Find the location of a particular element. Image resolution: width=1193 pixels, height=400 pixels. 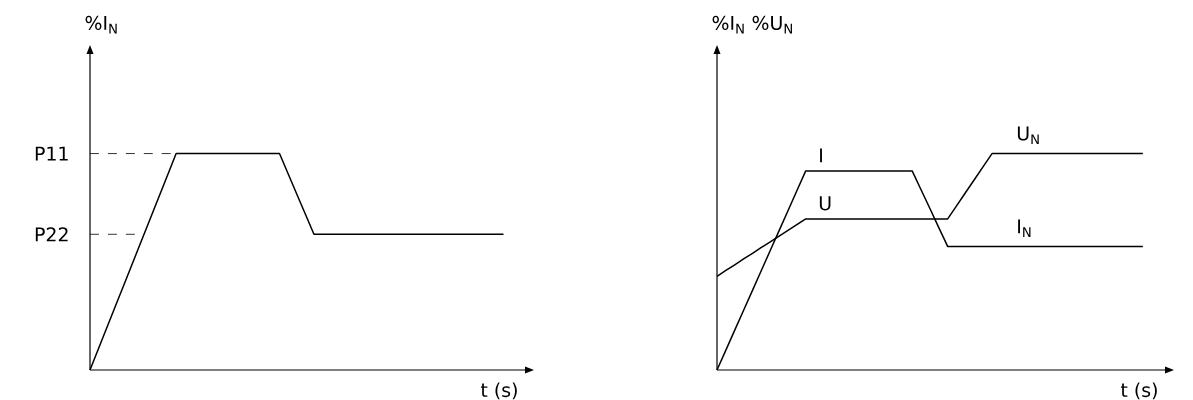

annotation: U$_{N}$ is located at coordinates (1028, 135).